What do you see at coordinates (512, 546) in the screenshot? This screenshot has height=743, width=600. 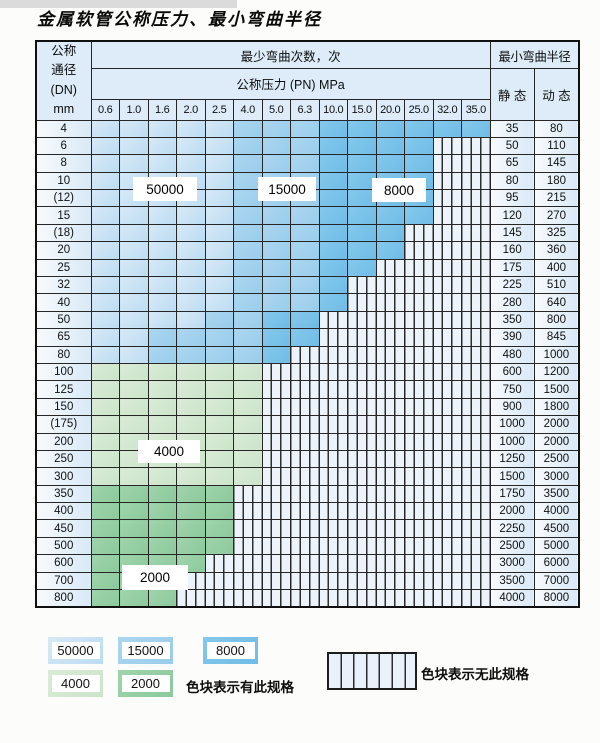 I see `static-radius-value: 2500` at bounding box center [512, 546].